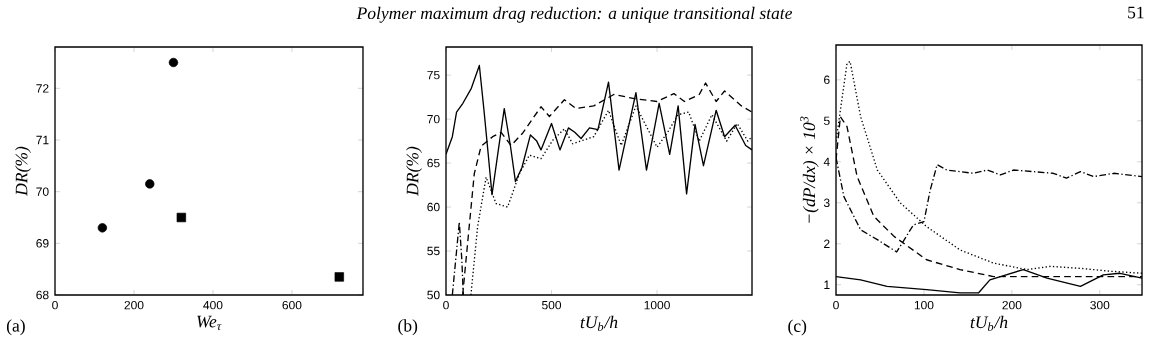  I want to click on y-tick-label: 5, so click(826, 120).